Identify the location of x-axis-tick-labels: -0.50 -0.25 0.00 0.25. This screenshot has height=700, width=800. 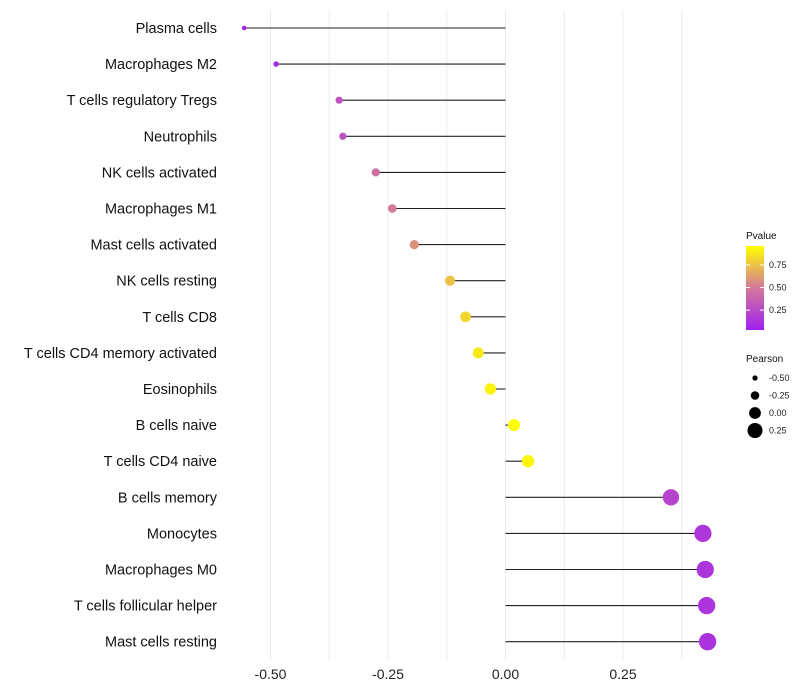
(446, 674).